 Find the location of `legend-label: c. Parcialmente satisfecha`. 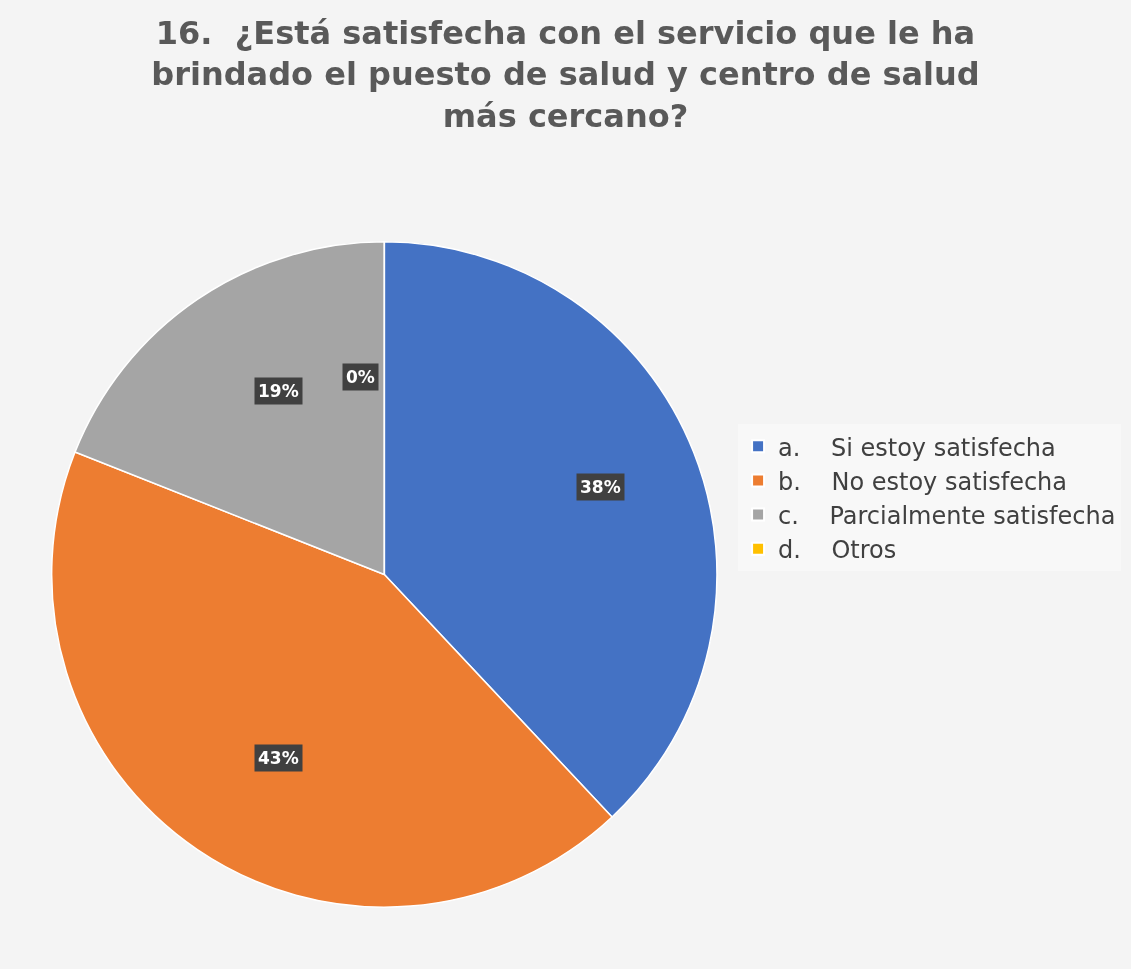

legend-label: c. Parcialmente satisfecha is located at coordinates (947, 515).